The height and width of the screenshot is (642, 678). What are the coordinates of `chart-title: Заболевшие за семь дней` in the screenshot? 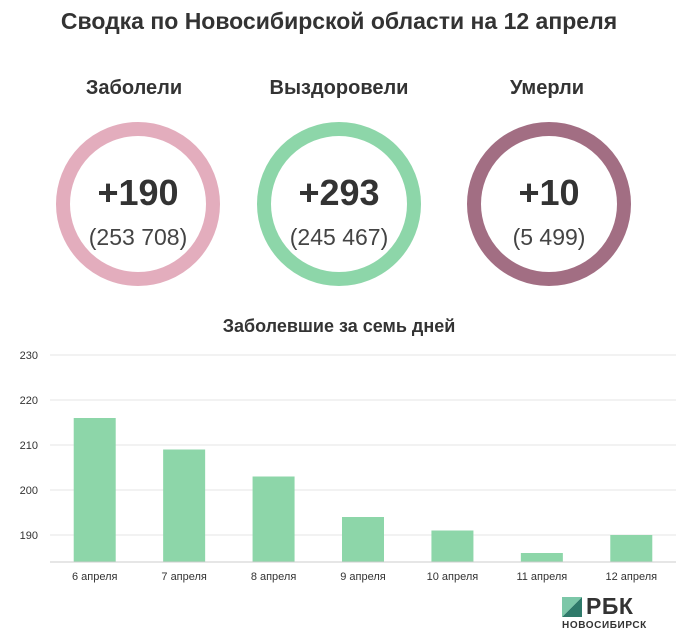 It's located at (339, 326).